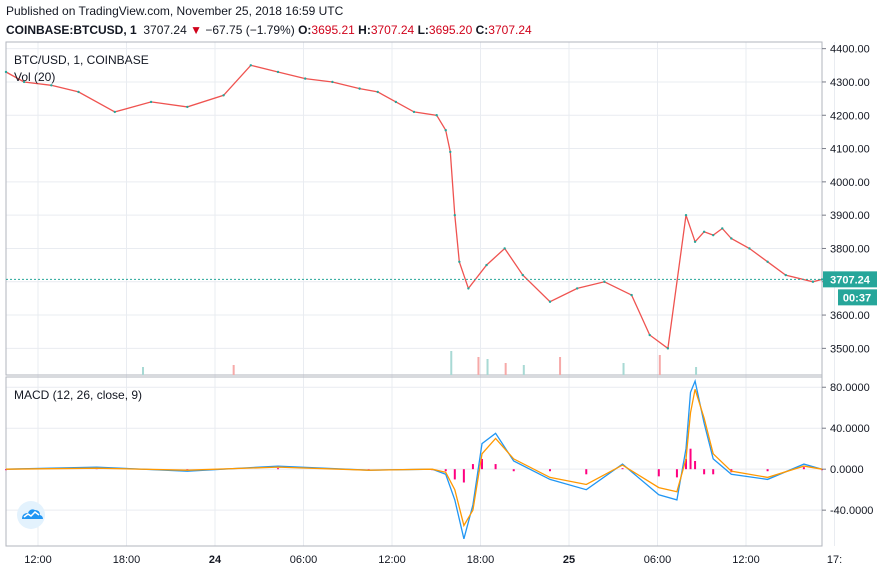 This screenshot has height=578, width=886. Describe the element at coordinates (215, 560) in the screenshot. I see `time-tick-label: 24` at that location.